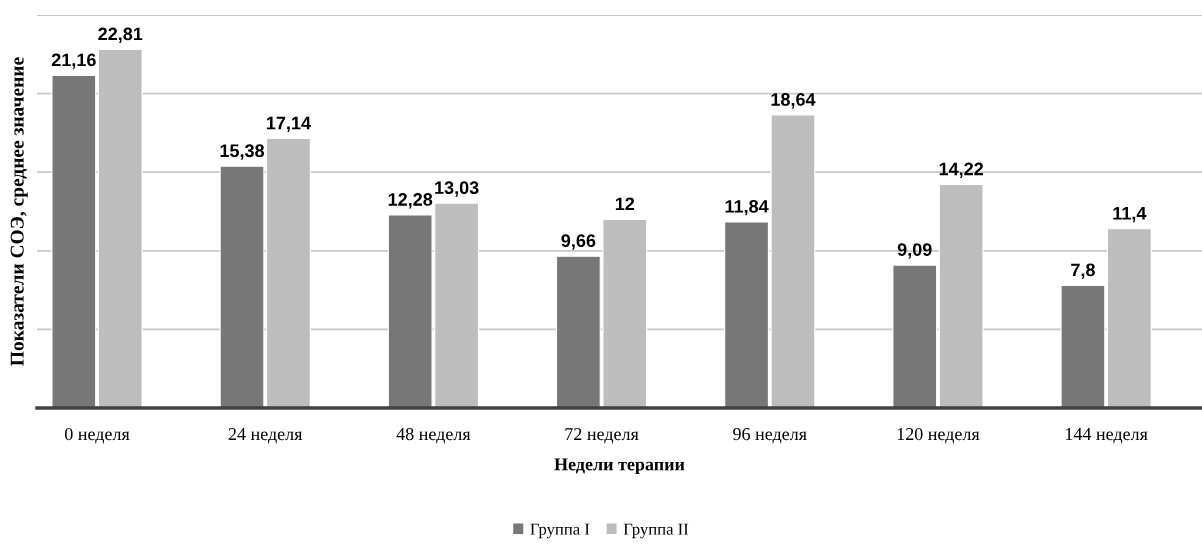 The width and height of the screenshot is (1202, 556). What do you see at coordinates (747, 207) in the screenshot?
I see `data-label: 11,84` at bounding box center [747, 207].